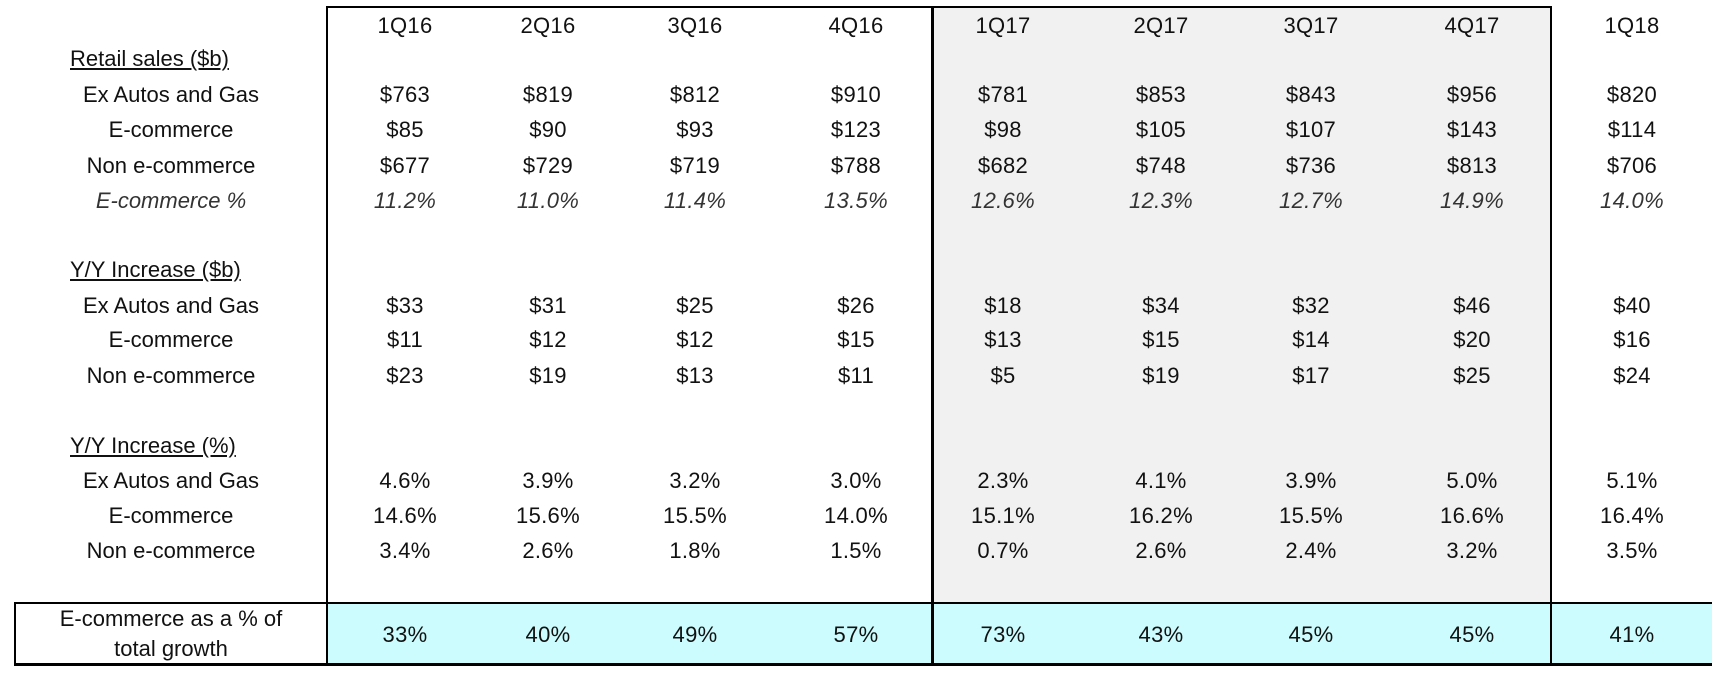 This screenshot has height=678, width=1716. Describe the element at coordinates (1161, 634) in the screenshot. I see `footer-cell: 43%` at that location.